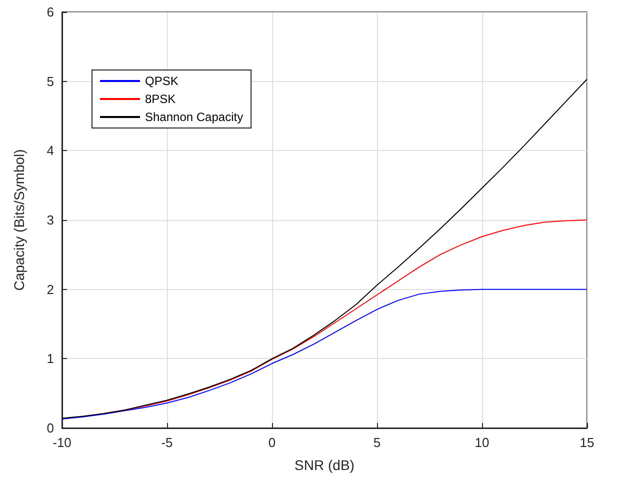  Describe the element at coordinates (161, 81) in the screenshot. I see `legend-label: QPSK` at that location.